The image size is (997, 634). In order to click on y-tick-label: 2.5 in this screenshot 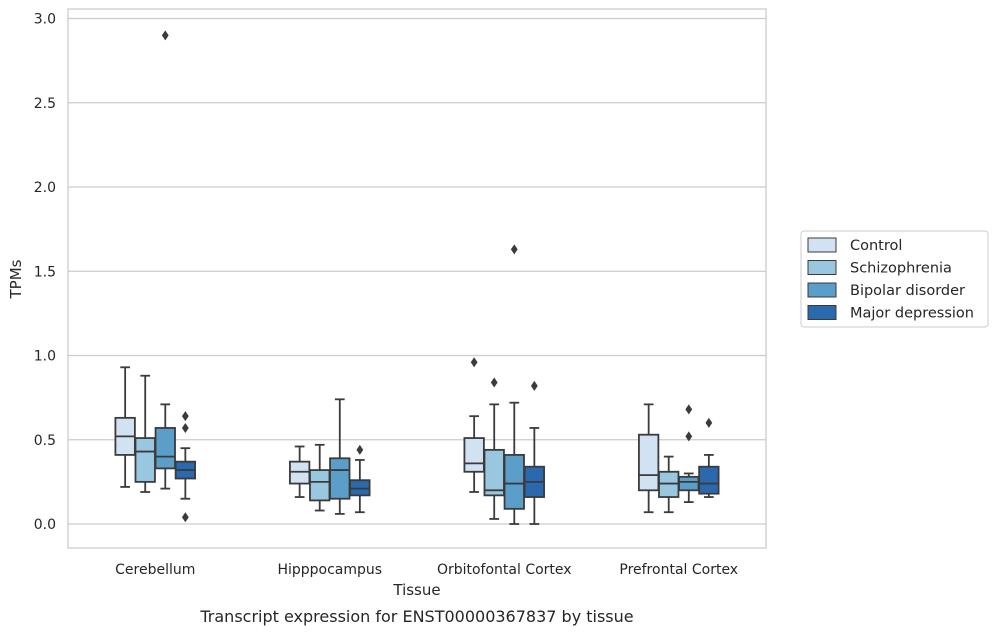, I will do `click(45, 104)`.